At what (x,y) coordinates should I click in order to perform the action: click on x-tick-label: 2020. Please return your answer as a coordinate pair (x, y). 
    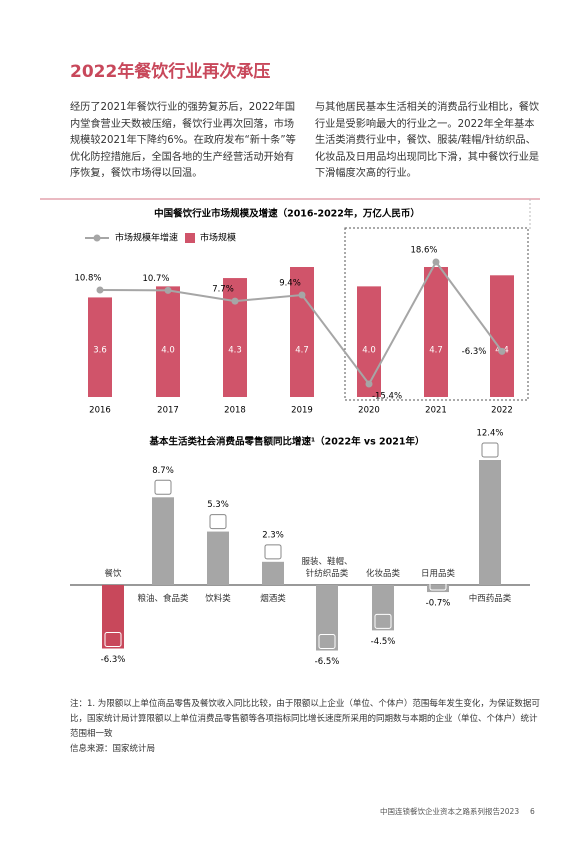
    Looking at the image, I should click on (369, 411).